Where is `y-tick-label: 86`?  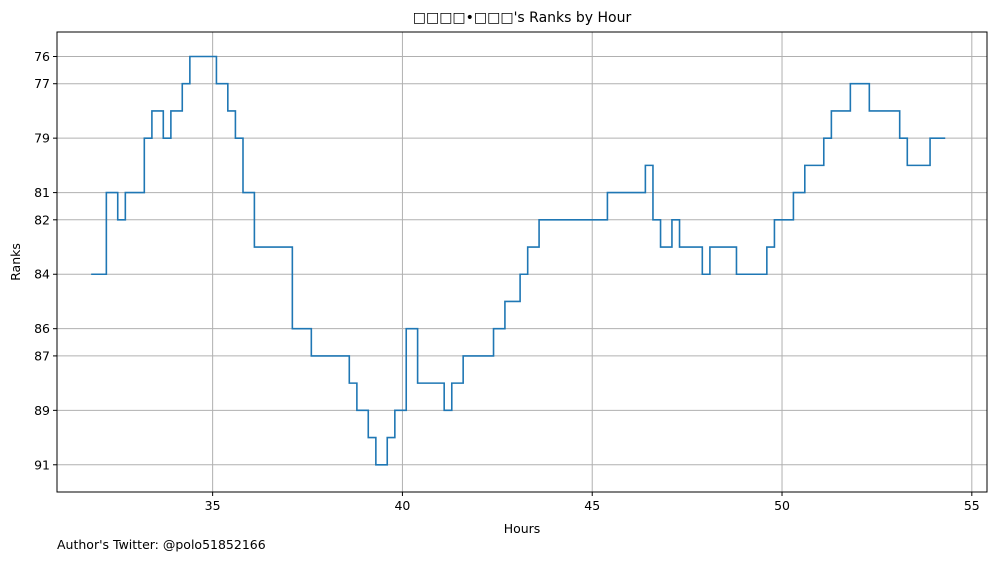
y-tick-label: 86 is located at coordinates (42, 328).